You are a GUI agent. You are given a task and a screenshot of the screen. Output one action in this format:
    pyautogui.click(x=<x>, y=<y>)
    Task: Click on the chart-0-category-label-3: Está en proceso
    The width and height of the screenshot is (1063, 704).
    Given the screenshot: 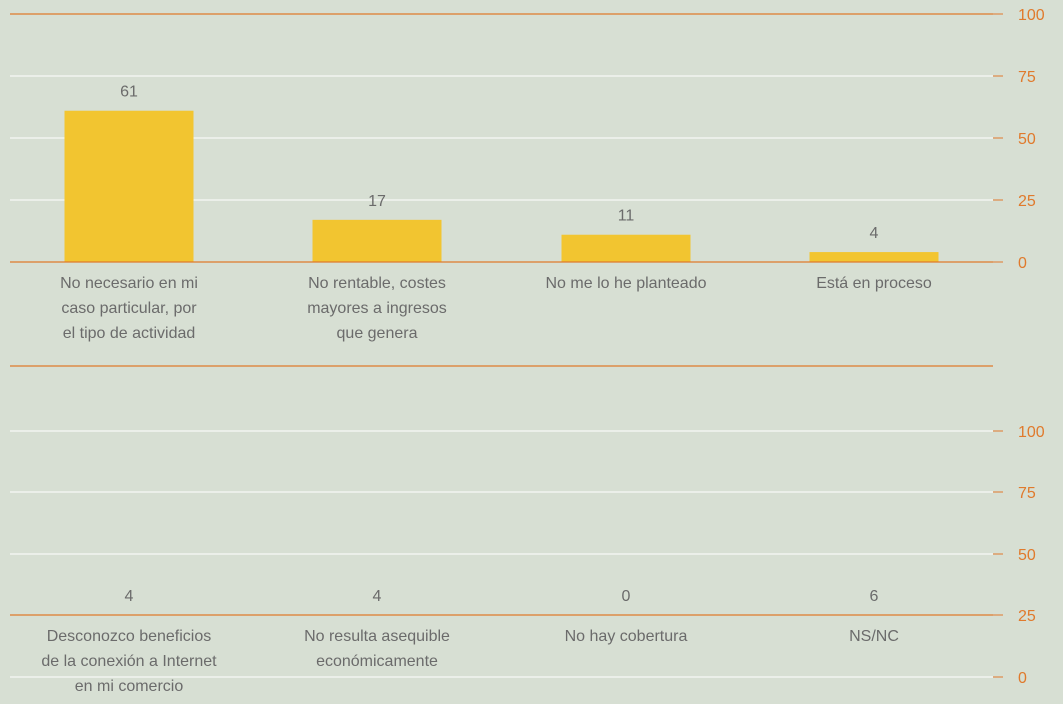 What is the action you would take?
    pyautogui.click(x=874, y=283)
    